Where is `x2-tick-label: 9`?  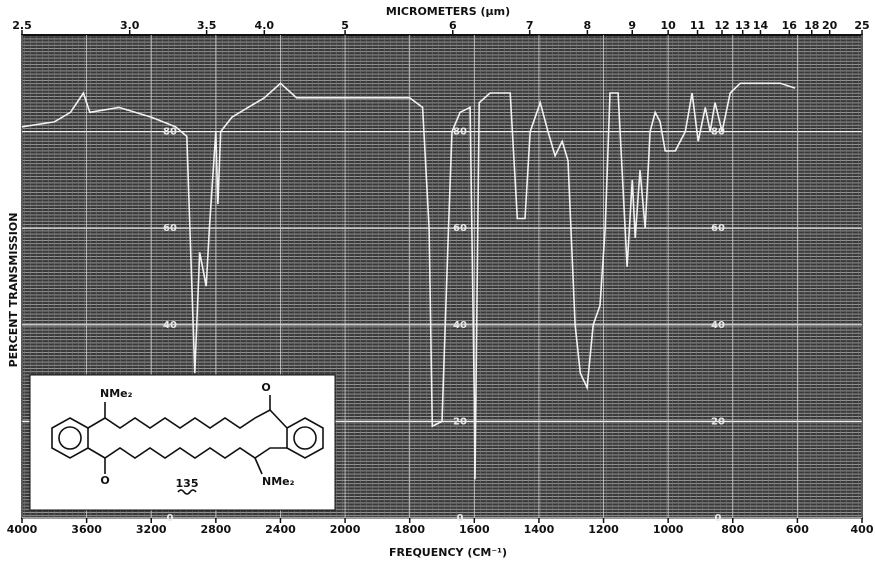
x2-tick-label: 9 is located at coordinates (632, 25).